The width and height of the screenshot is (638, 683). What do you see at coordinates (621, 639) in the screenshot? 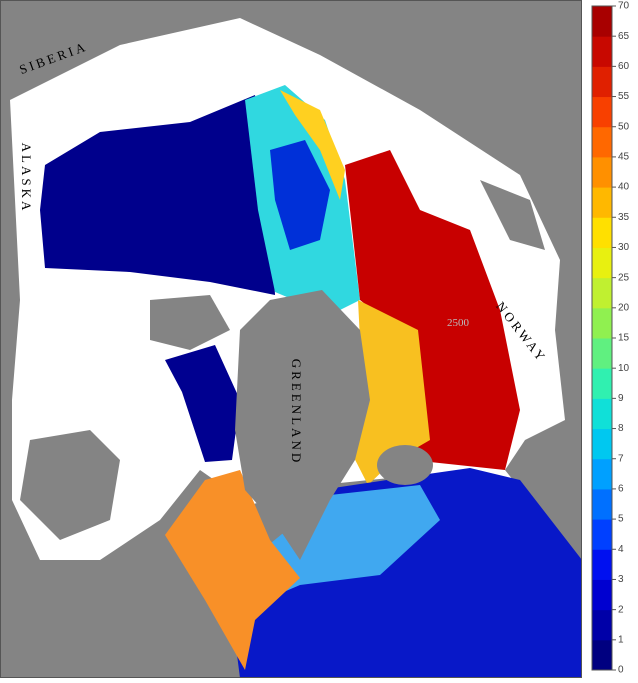
I see `colorbar-tick-label: 1` at bounding box center [621, 639].